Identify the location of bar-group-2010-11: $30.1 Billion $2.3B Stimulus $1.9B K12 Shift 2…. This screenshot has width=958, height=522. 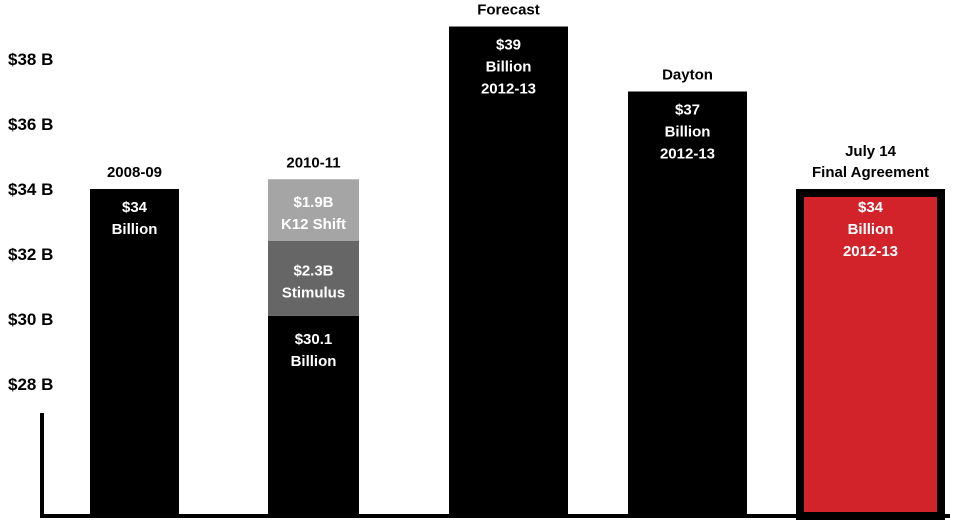
(313, 335).